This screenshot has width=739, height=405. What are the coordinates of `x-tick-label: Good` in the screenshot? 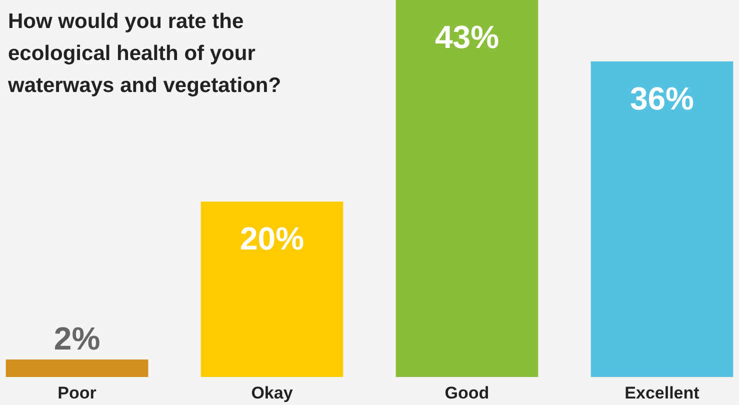 It's located at (467, 393).